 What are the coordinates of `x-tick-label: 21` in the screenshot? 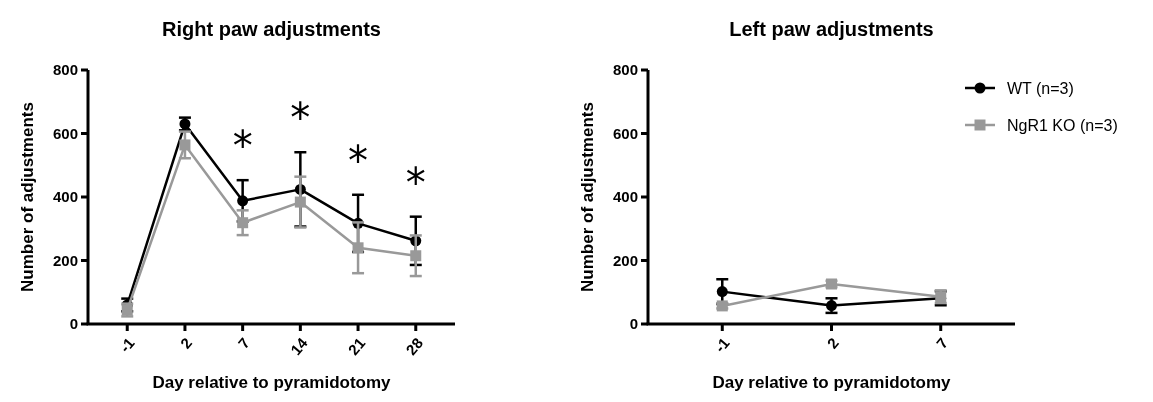 It's located at (356, 346).